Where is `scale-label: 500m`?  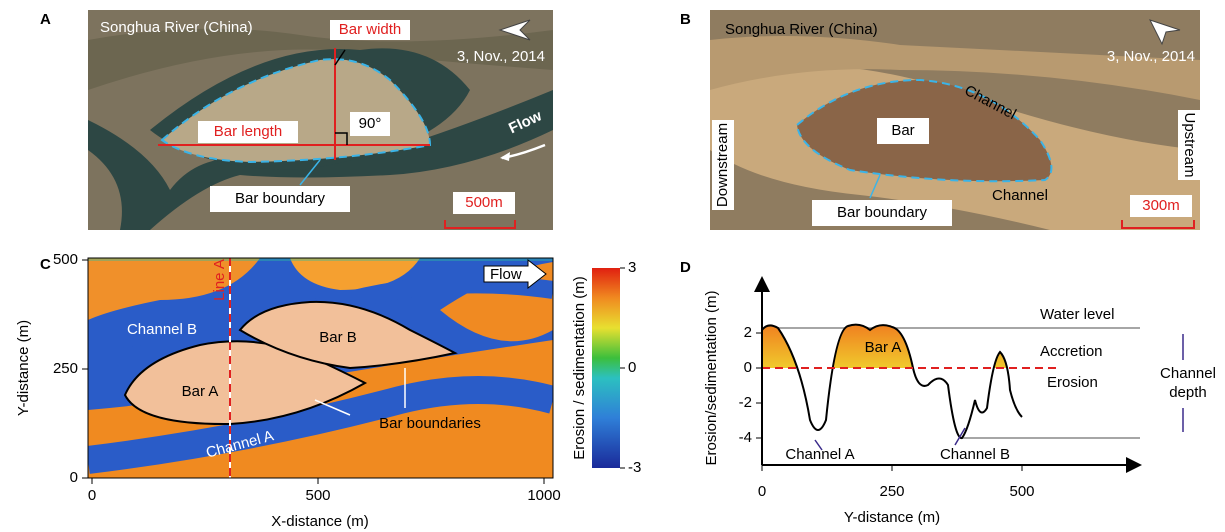
scale-label: 500m is located at coordinates (484, 202).